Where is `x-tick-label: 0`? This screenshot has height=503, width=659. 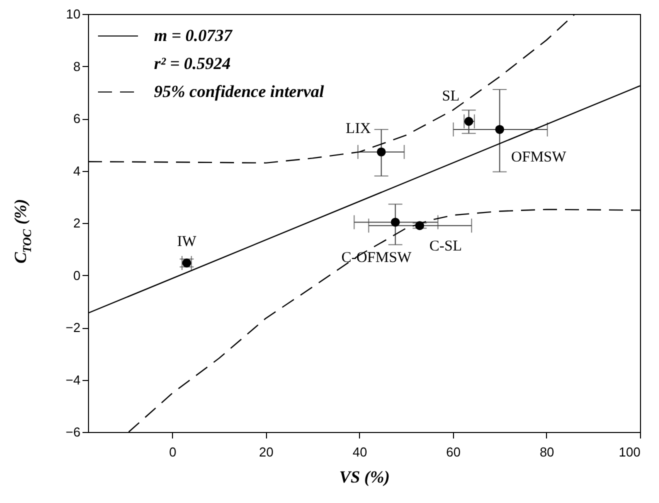
x-tick-label: 0 is located at coordinates (172, 452).